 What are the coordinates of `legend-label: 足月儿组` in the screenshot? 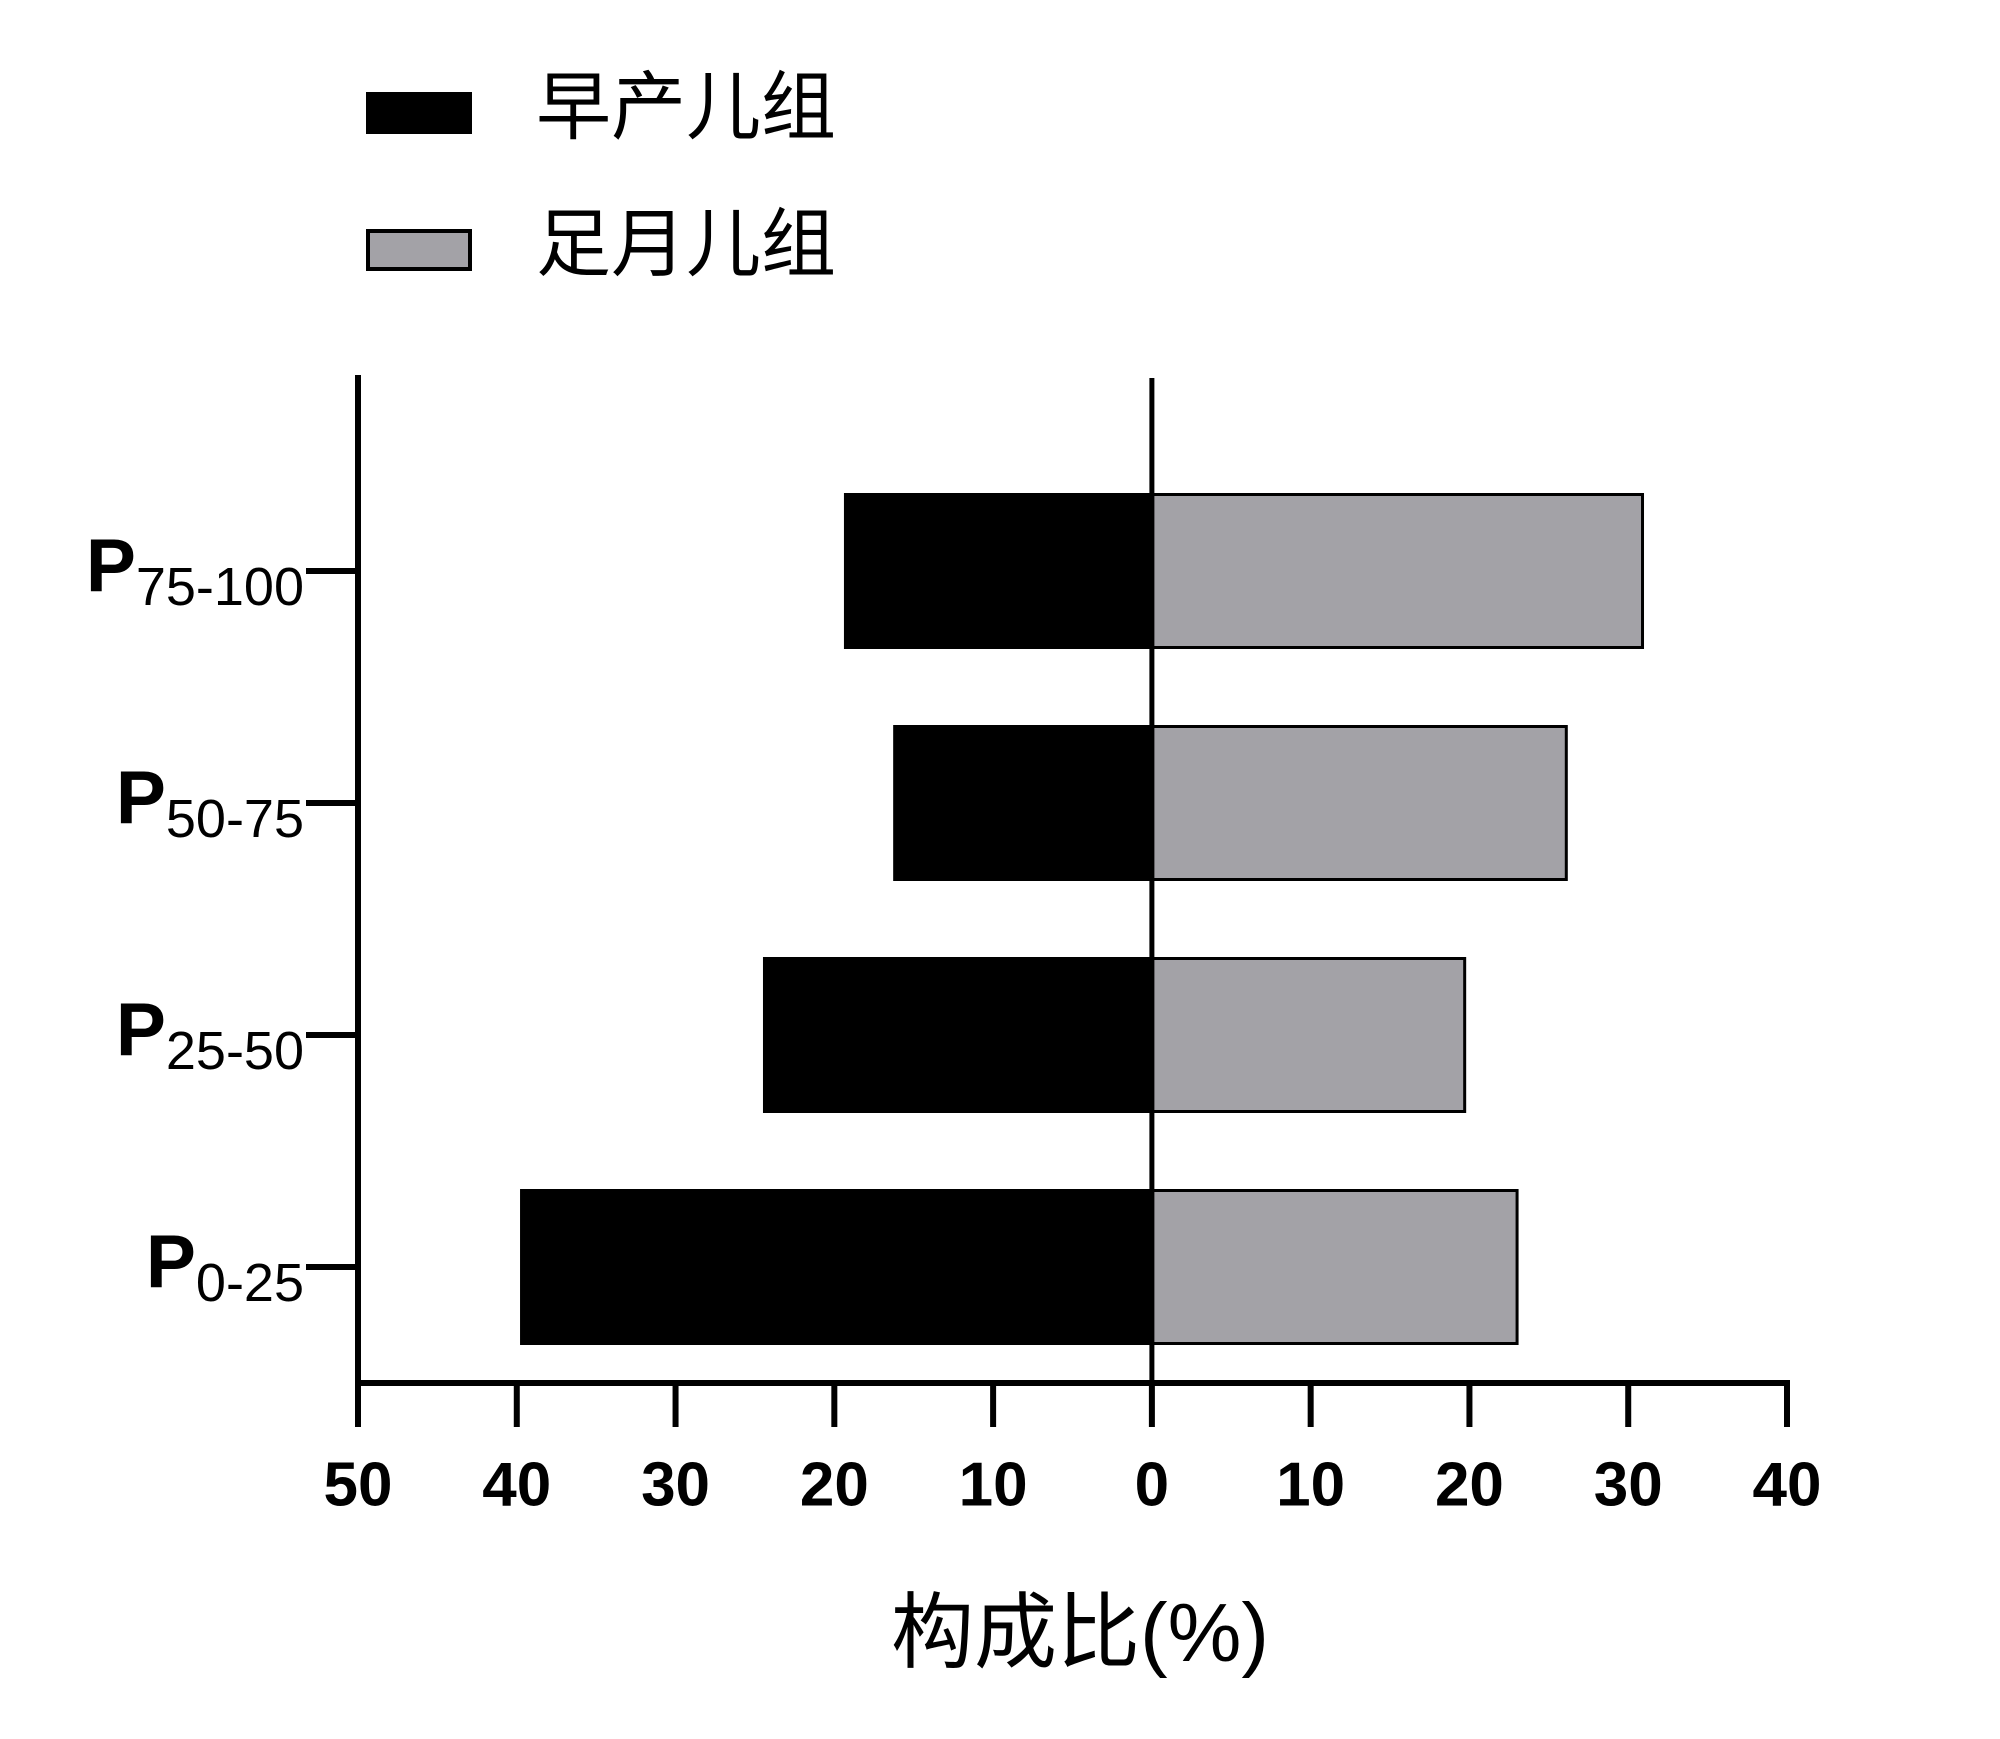 It's located at (686, 244).